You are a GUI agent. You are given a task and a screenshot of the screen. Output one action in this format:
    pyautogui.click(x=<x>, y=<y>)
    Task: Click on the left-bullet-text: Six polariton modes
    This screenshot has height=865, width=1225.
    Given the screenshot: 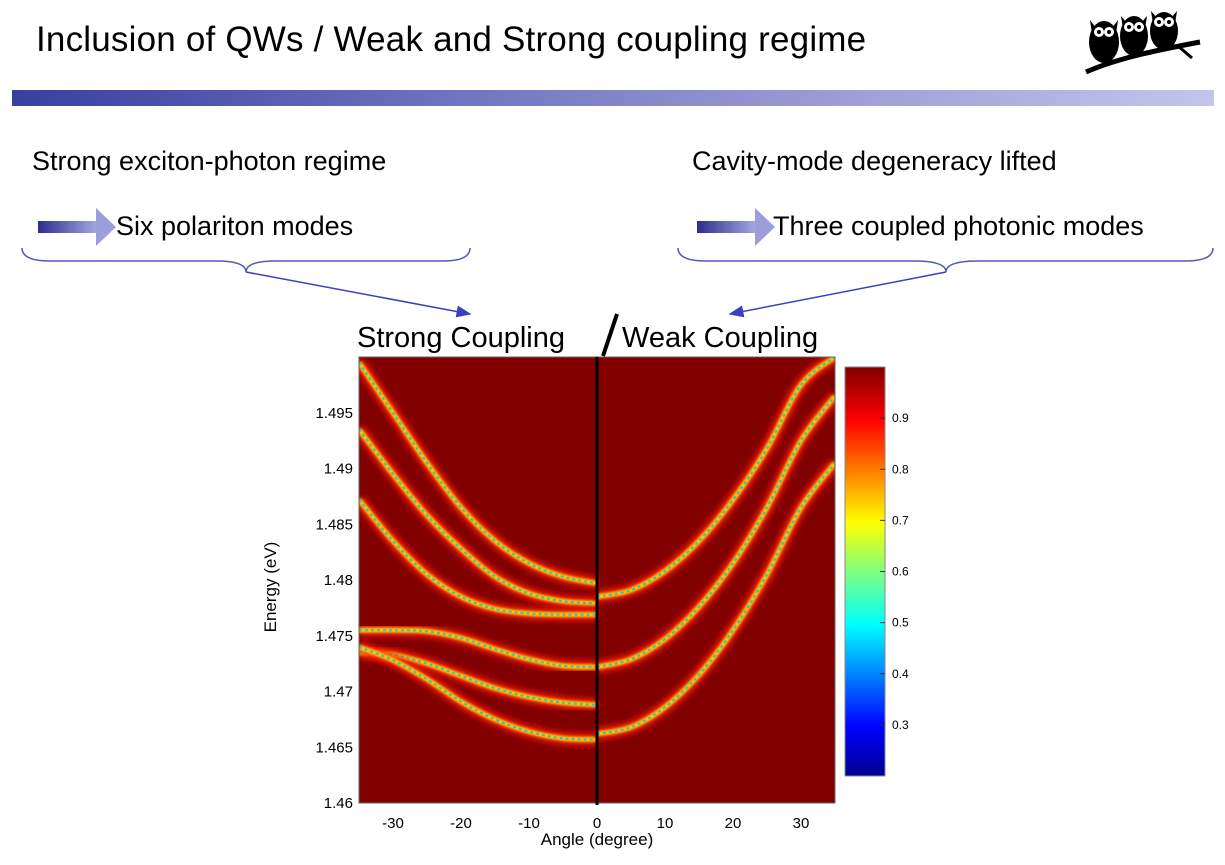 What is the action you would take?
    pyautogui.click(x=235, y=226)
    